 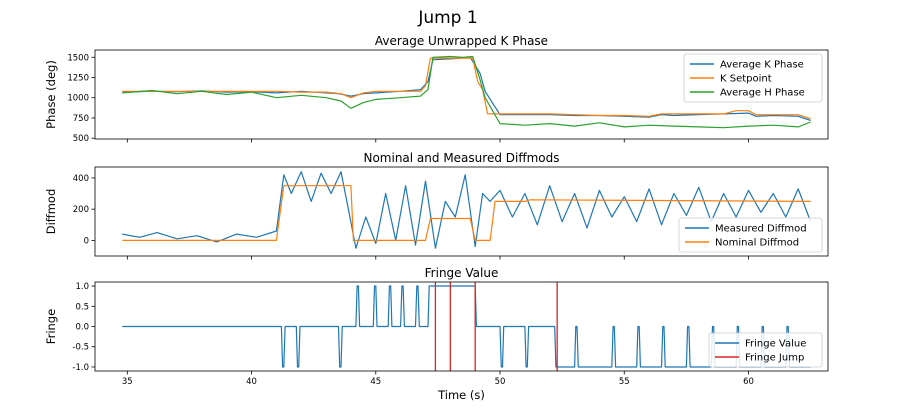 What do you see at coordinates (127, 382) in the screenshot?
I see `x-tick-label: 35` at bounding box center [127, 382].